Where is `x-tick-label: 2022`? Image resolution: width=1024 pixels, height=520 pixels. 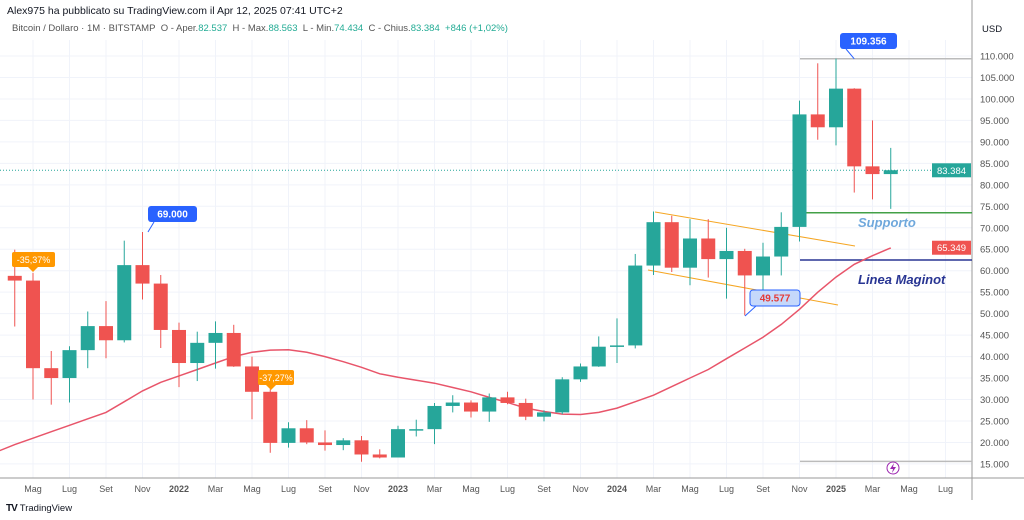
x-tick-label: 2022 is located at coordinates (179, 489).